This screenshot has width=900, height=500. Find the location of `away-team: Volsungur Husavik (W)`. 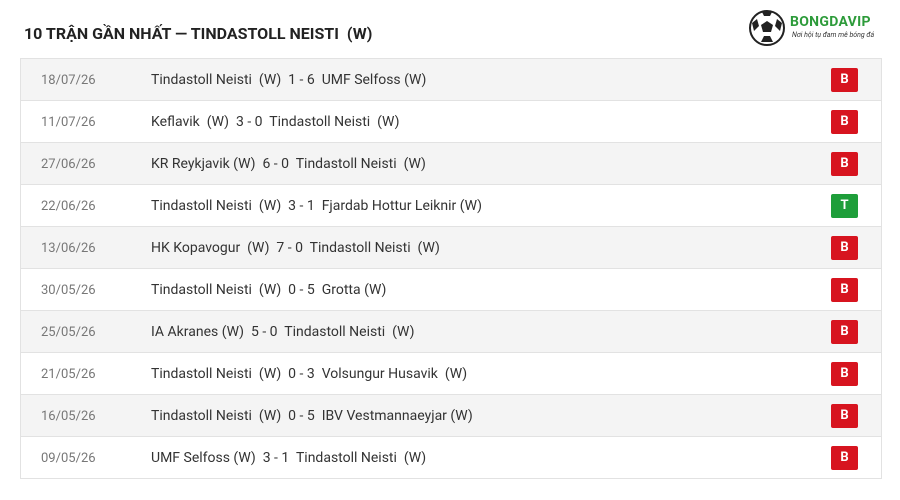

away-team: Volsungur Husavik (W) is located at coordinates (394, 374).